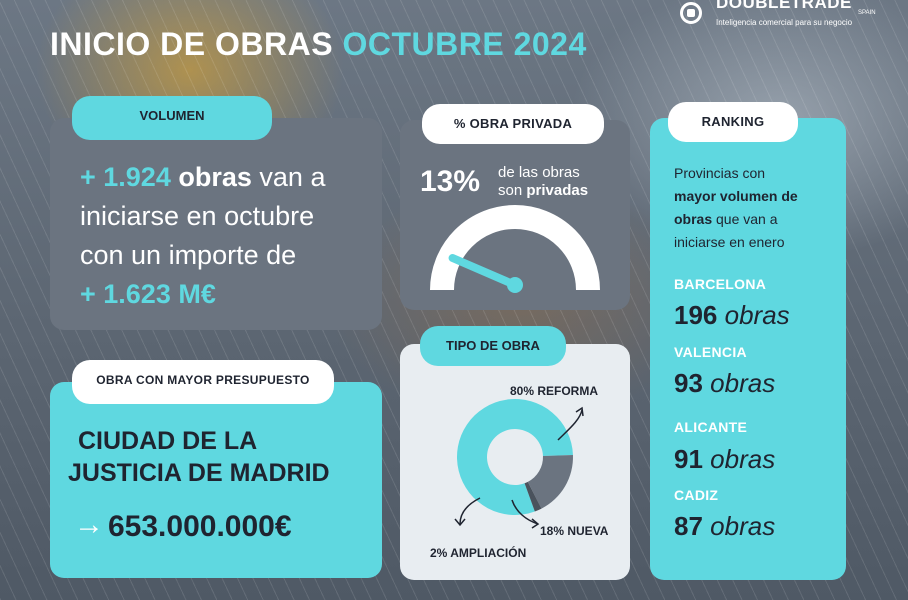 This screenshot has height=600, width=908. Describe the element at coordinates (200, 526) in the screenshot. I see `presupuesto-amount: 653.000.000€` at that location.